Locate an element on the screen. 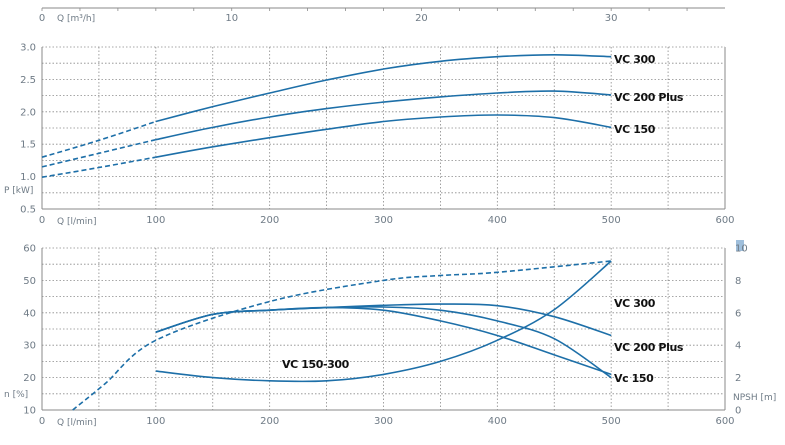 The height and width of the screenshot is (445, 785). y-tick-label: 2.0 is located at coordinates (28, 112).